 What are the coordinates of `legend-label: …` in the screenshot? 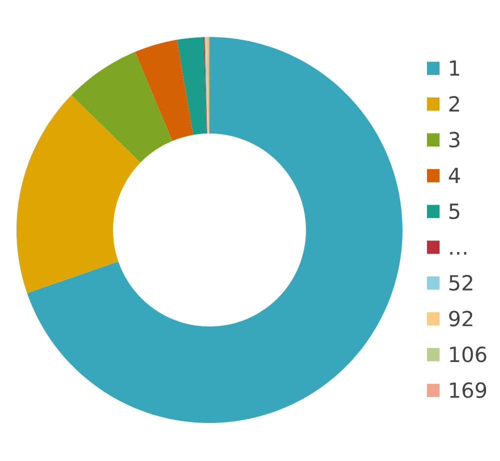 It's located at (458, 253).